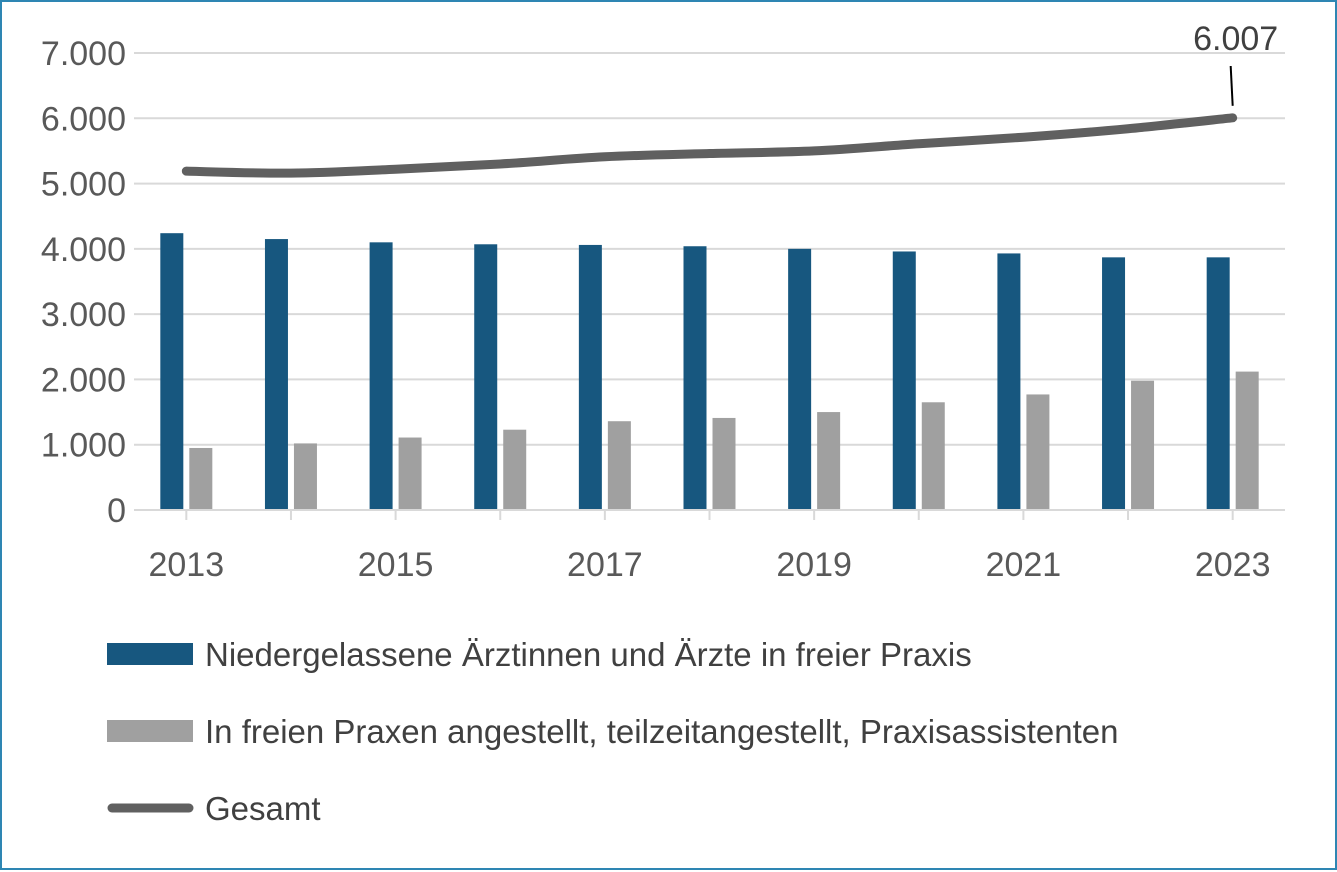 Image resolution: width=1337 pixels, height=872 pixels. Describe the element at coordinates (1235, 63) in the screenshot. I see `annotation: 6.007` at that location.